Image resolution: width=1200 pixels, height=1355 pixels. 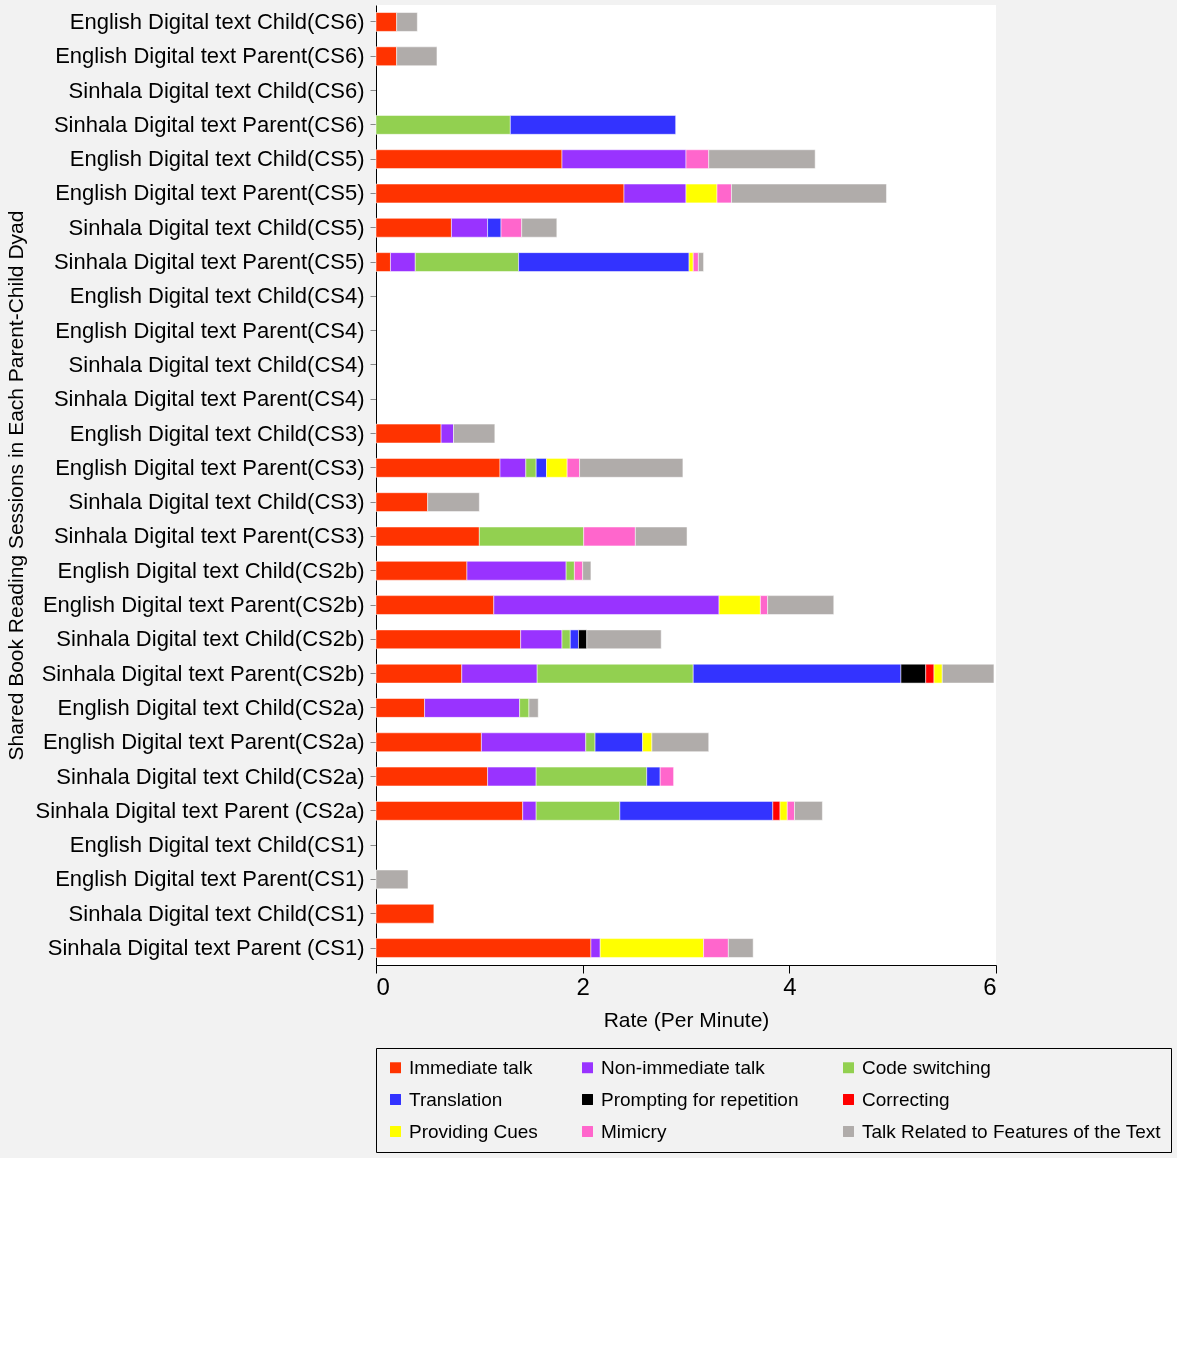 I want to click on y-tick-label: Sinhala Digital text Child(CS3), so click(x=216, y=502).